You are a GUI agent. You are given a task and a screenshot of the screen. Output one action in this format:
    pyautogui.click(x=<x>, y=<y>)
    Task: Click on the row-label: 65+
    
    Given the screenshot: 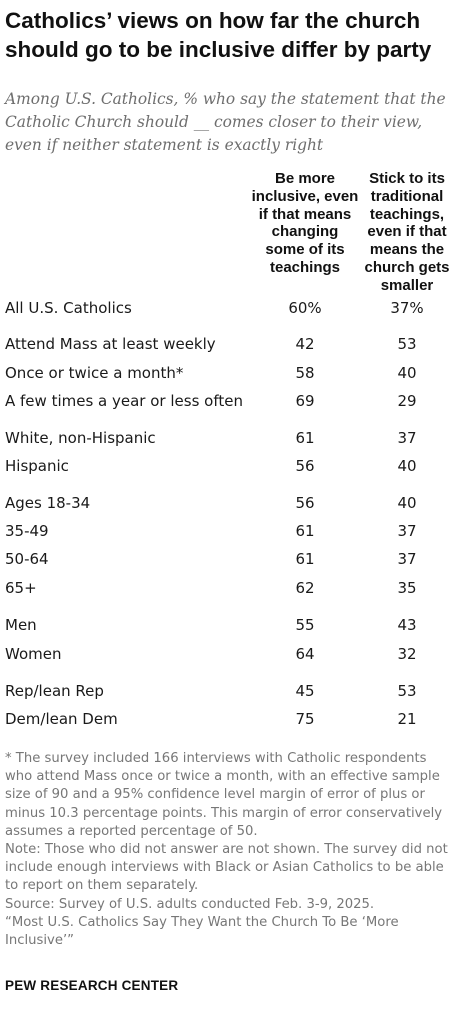 What is the action you would take?
    pyautogui.click(x=21, y=588)
    